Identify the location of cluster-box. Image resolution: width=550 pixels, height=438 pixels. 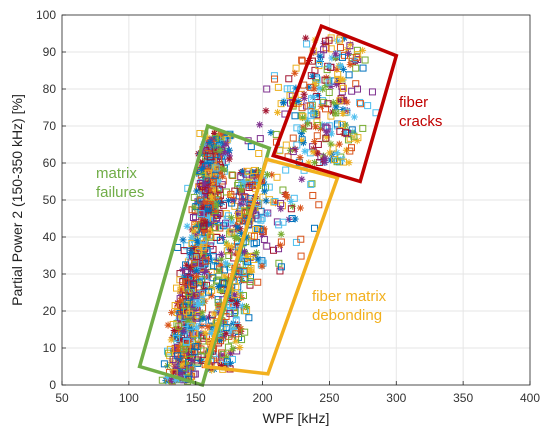
(335, 103).